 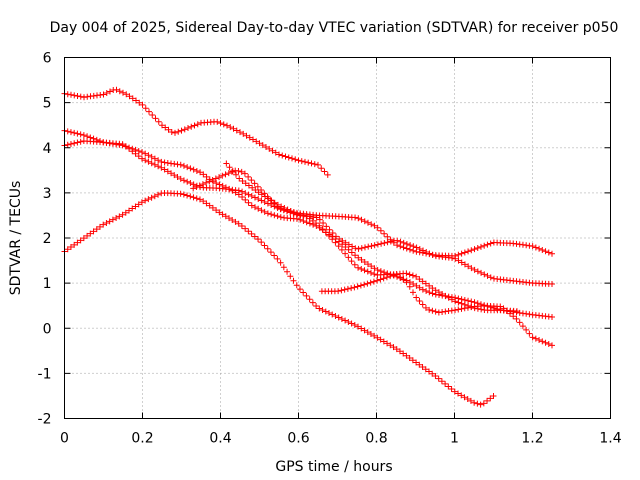 What do you see at coordinates (47, 239) in the screenshot?
I see `y-tick-label: 2` at bounding box center [47, 239].